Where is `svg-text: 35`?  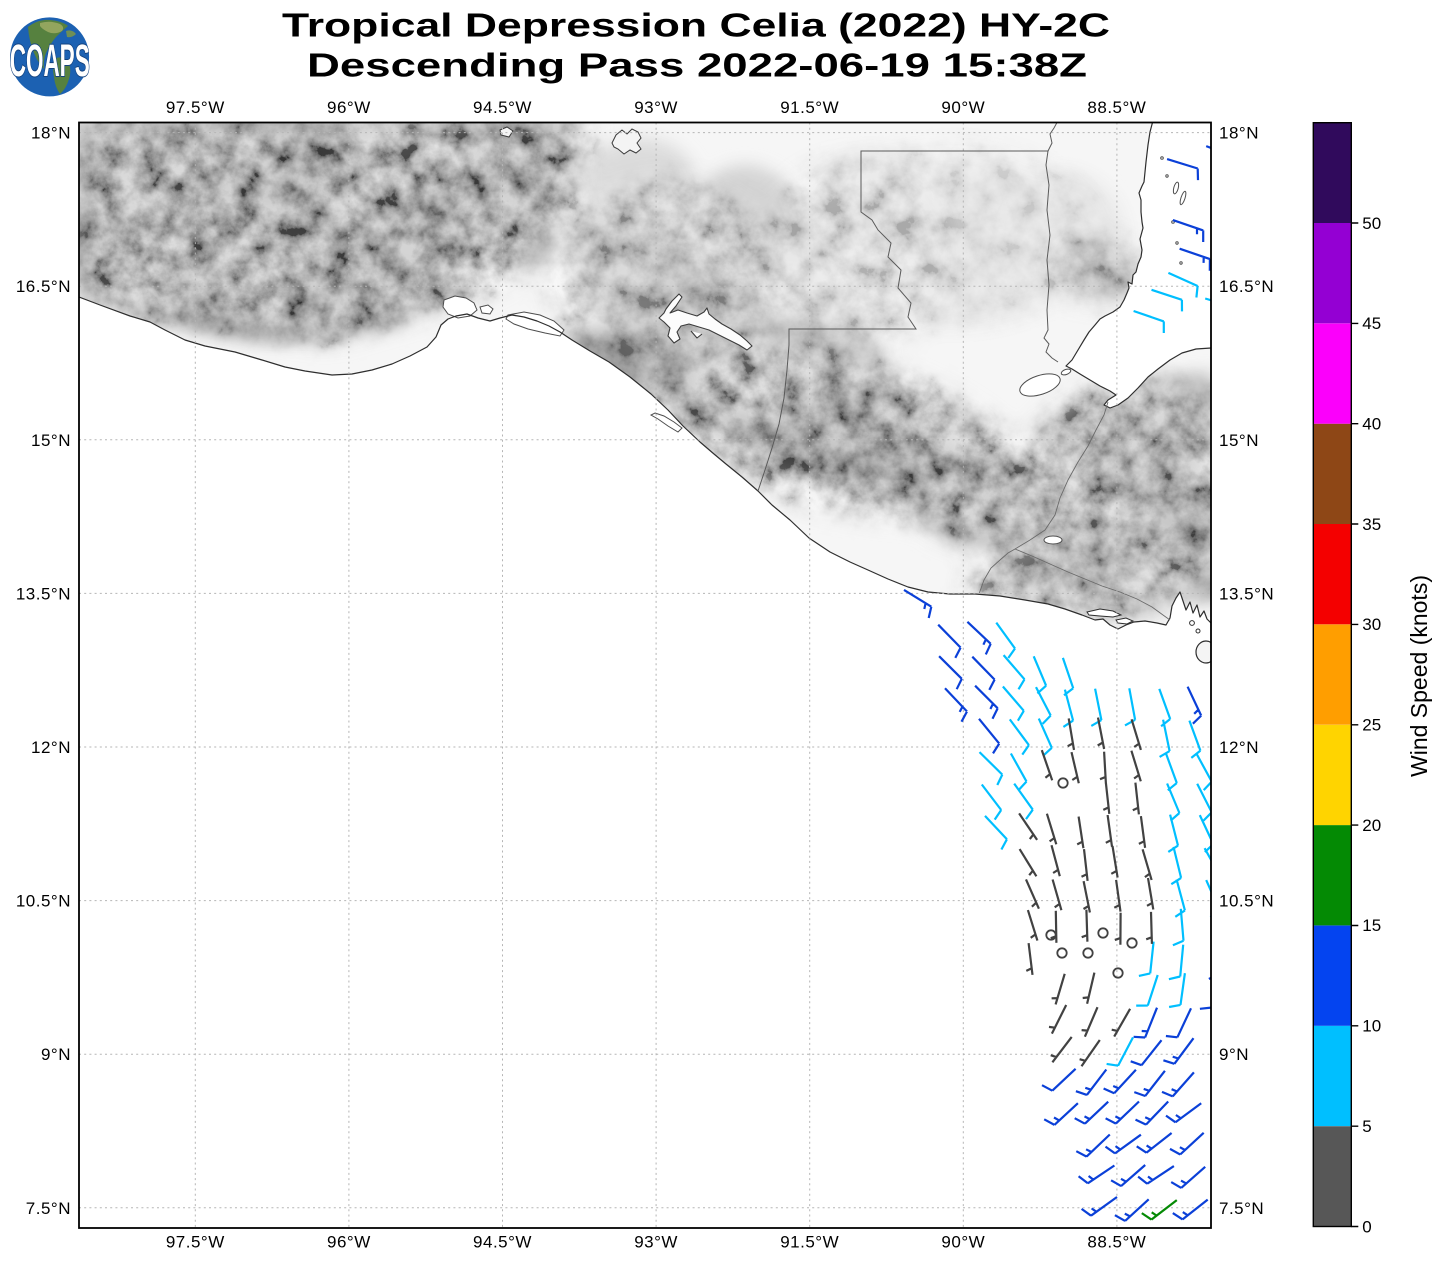
svg-text: 35 is located at coordinates (1371, 524).